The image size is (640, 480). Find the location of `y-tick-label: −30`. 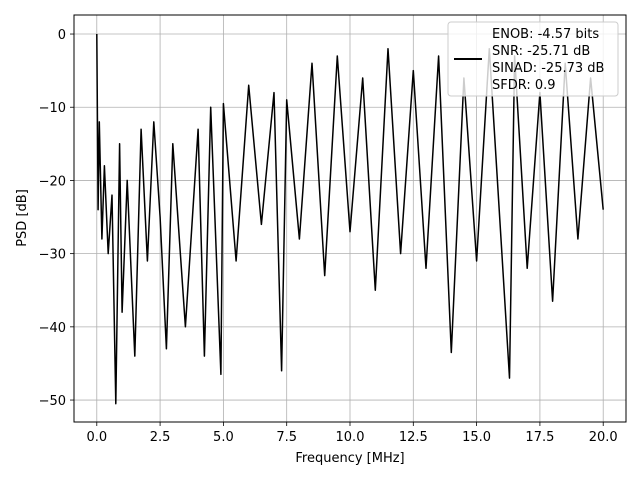

y-tick-label: −30 is located at coordinates (52, 255).